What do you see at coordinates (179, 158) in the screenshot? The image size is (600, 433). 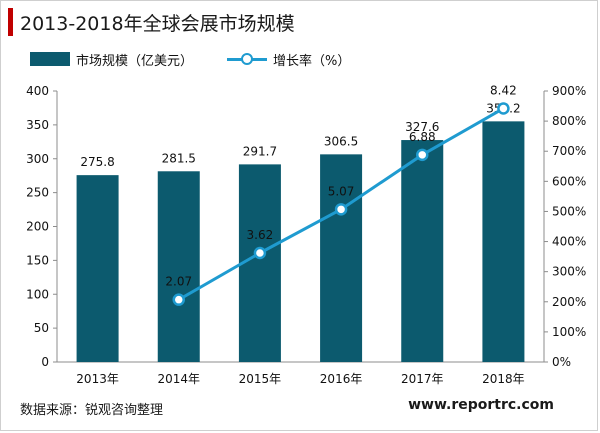 I see `bar-value-label: 281.5` at bounding box center [179, 158].